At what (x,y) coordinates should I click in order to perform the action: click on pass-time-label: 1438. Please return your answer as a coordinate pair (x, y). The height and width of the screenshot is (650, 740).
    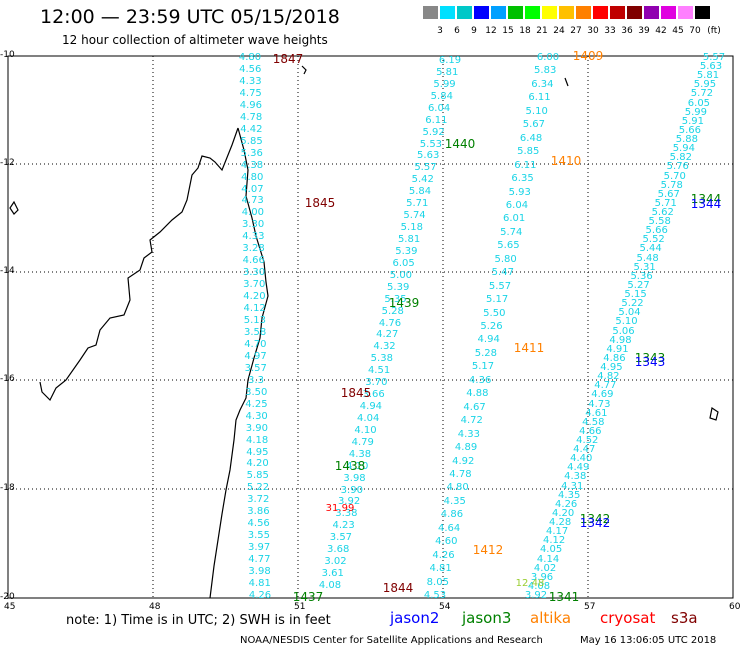
    Looking at the image, I should click on (350, 466).